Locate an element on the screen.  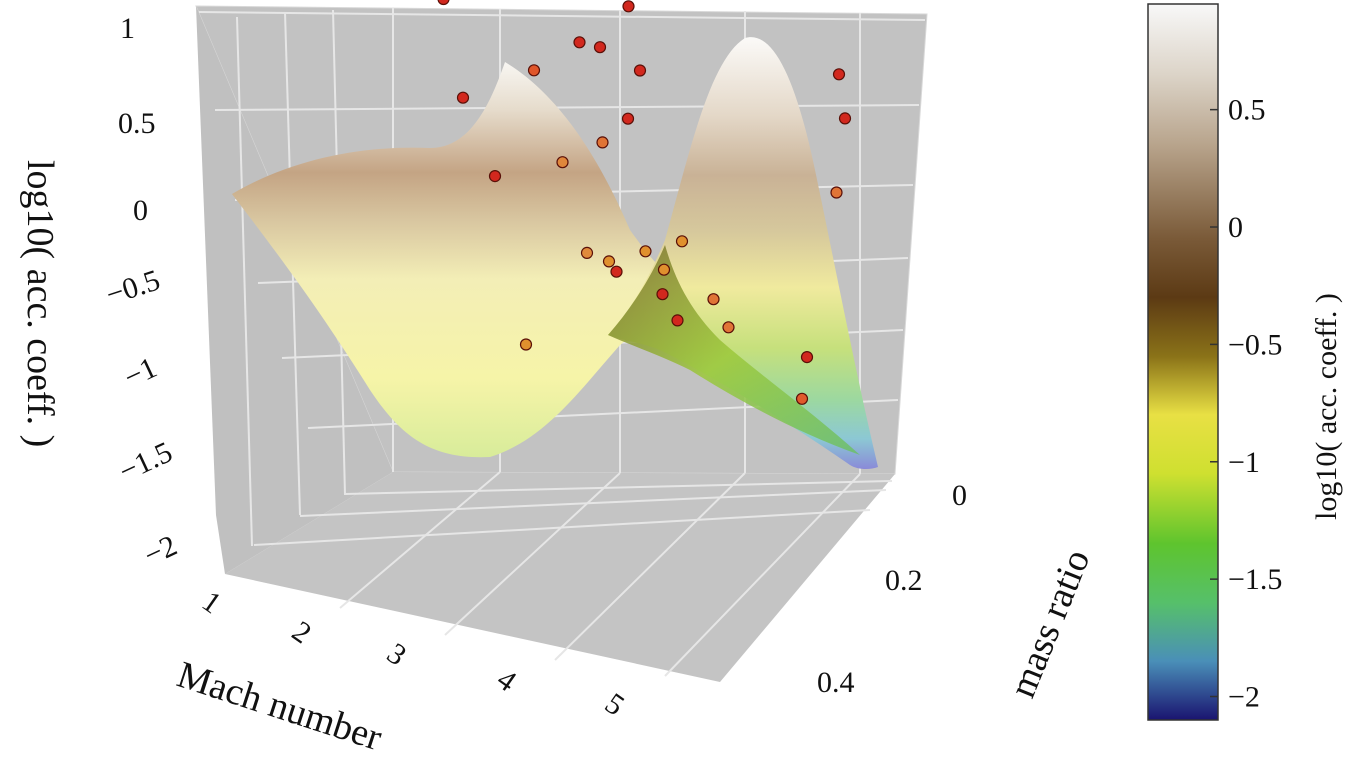
colorbar-ticks: 0.5 0 −0.5 −1 −1.5 −2 is located at coordinates (1246, 404).